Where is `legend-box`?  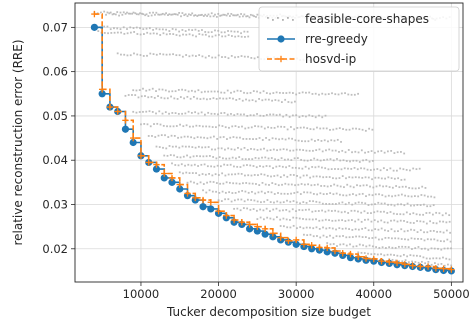
legend-box is located at coordinates (359, 39).